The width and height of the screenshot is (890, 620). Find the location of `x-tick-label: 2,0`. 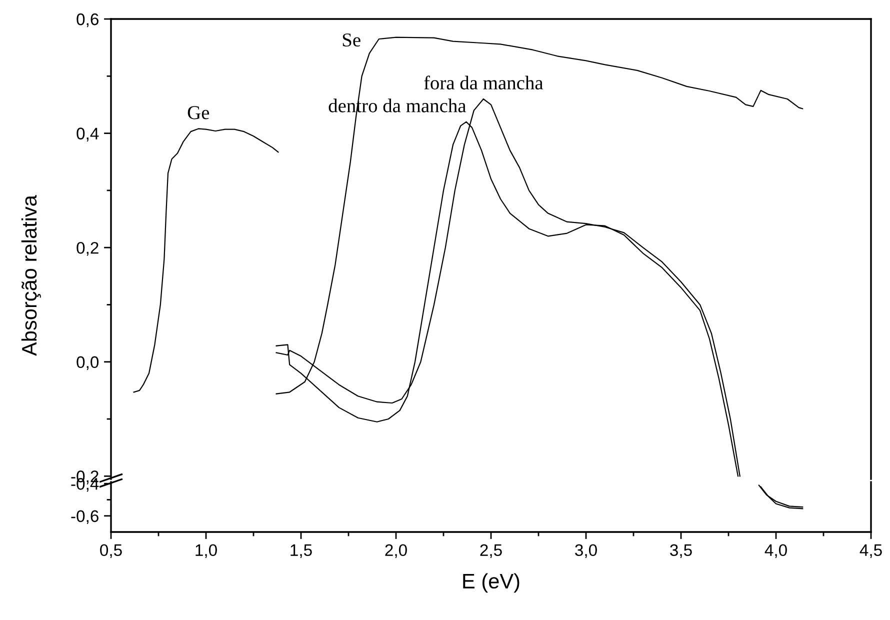

x-tick-label: 2,0 is located at coordinates (396, 551).